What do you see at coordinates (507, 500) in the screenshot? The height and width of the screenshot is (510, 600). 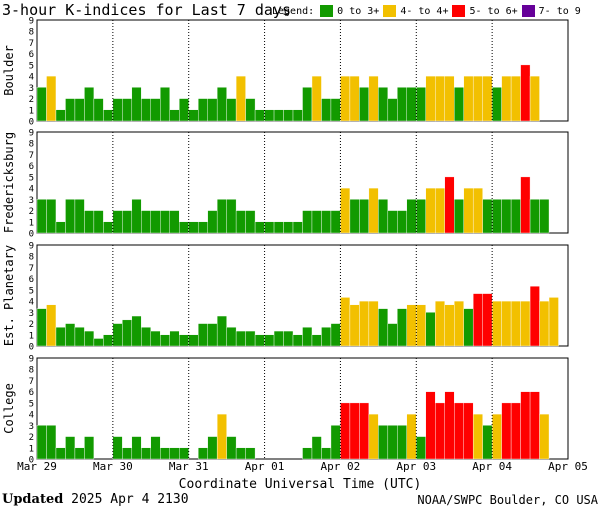 I see `credit-text: NOAA/SWPC Boulder, CO USA` at bounding box center [507, 500].